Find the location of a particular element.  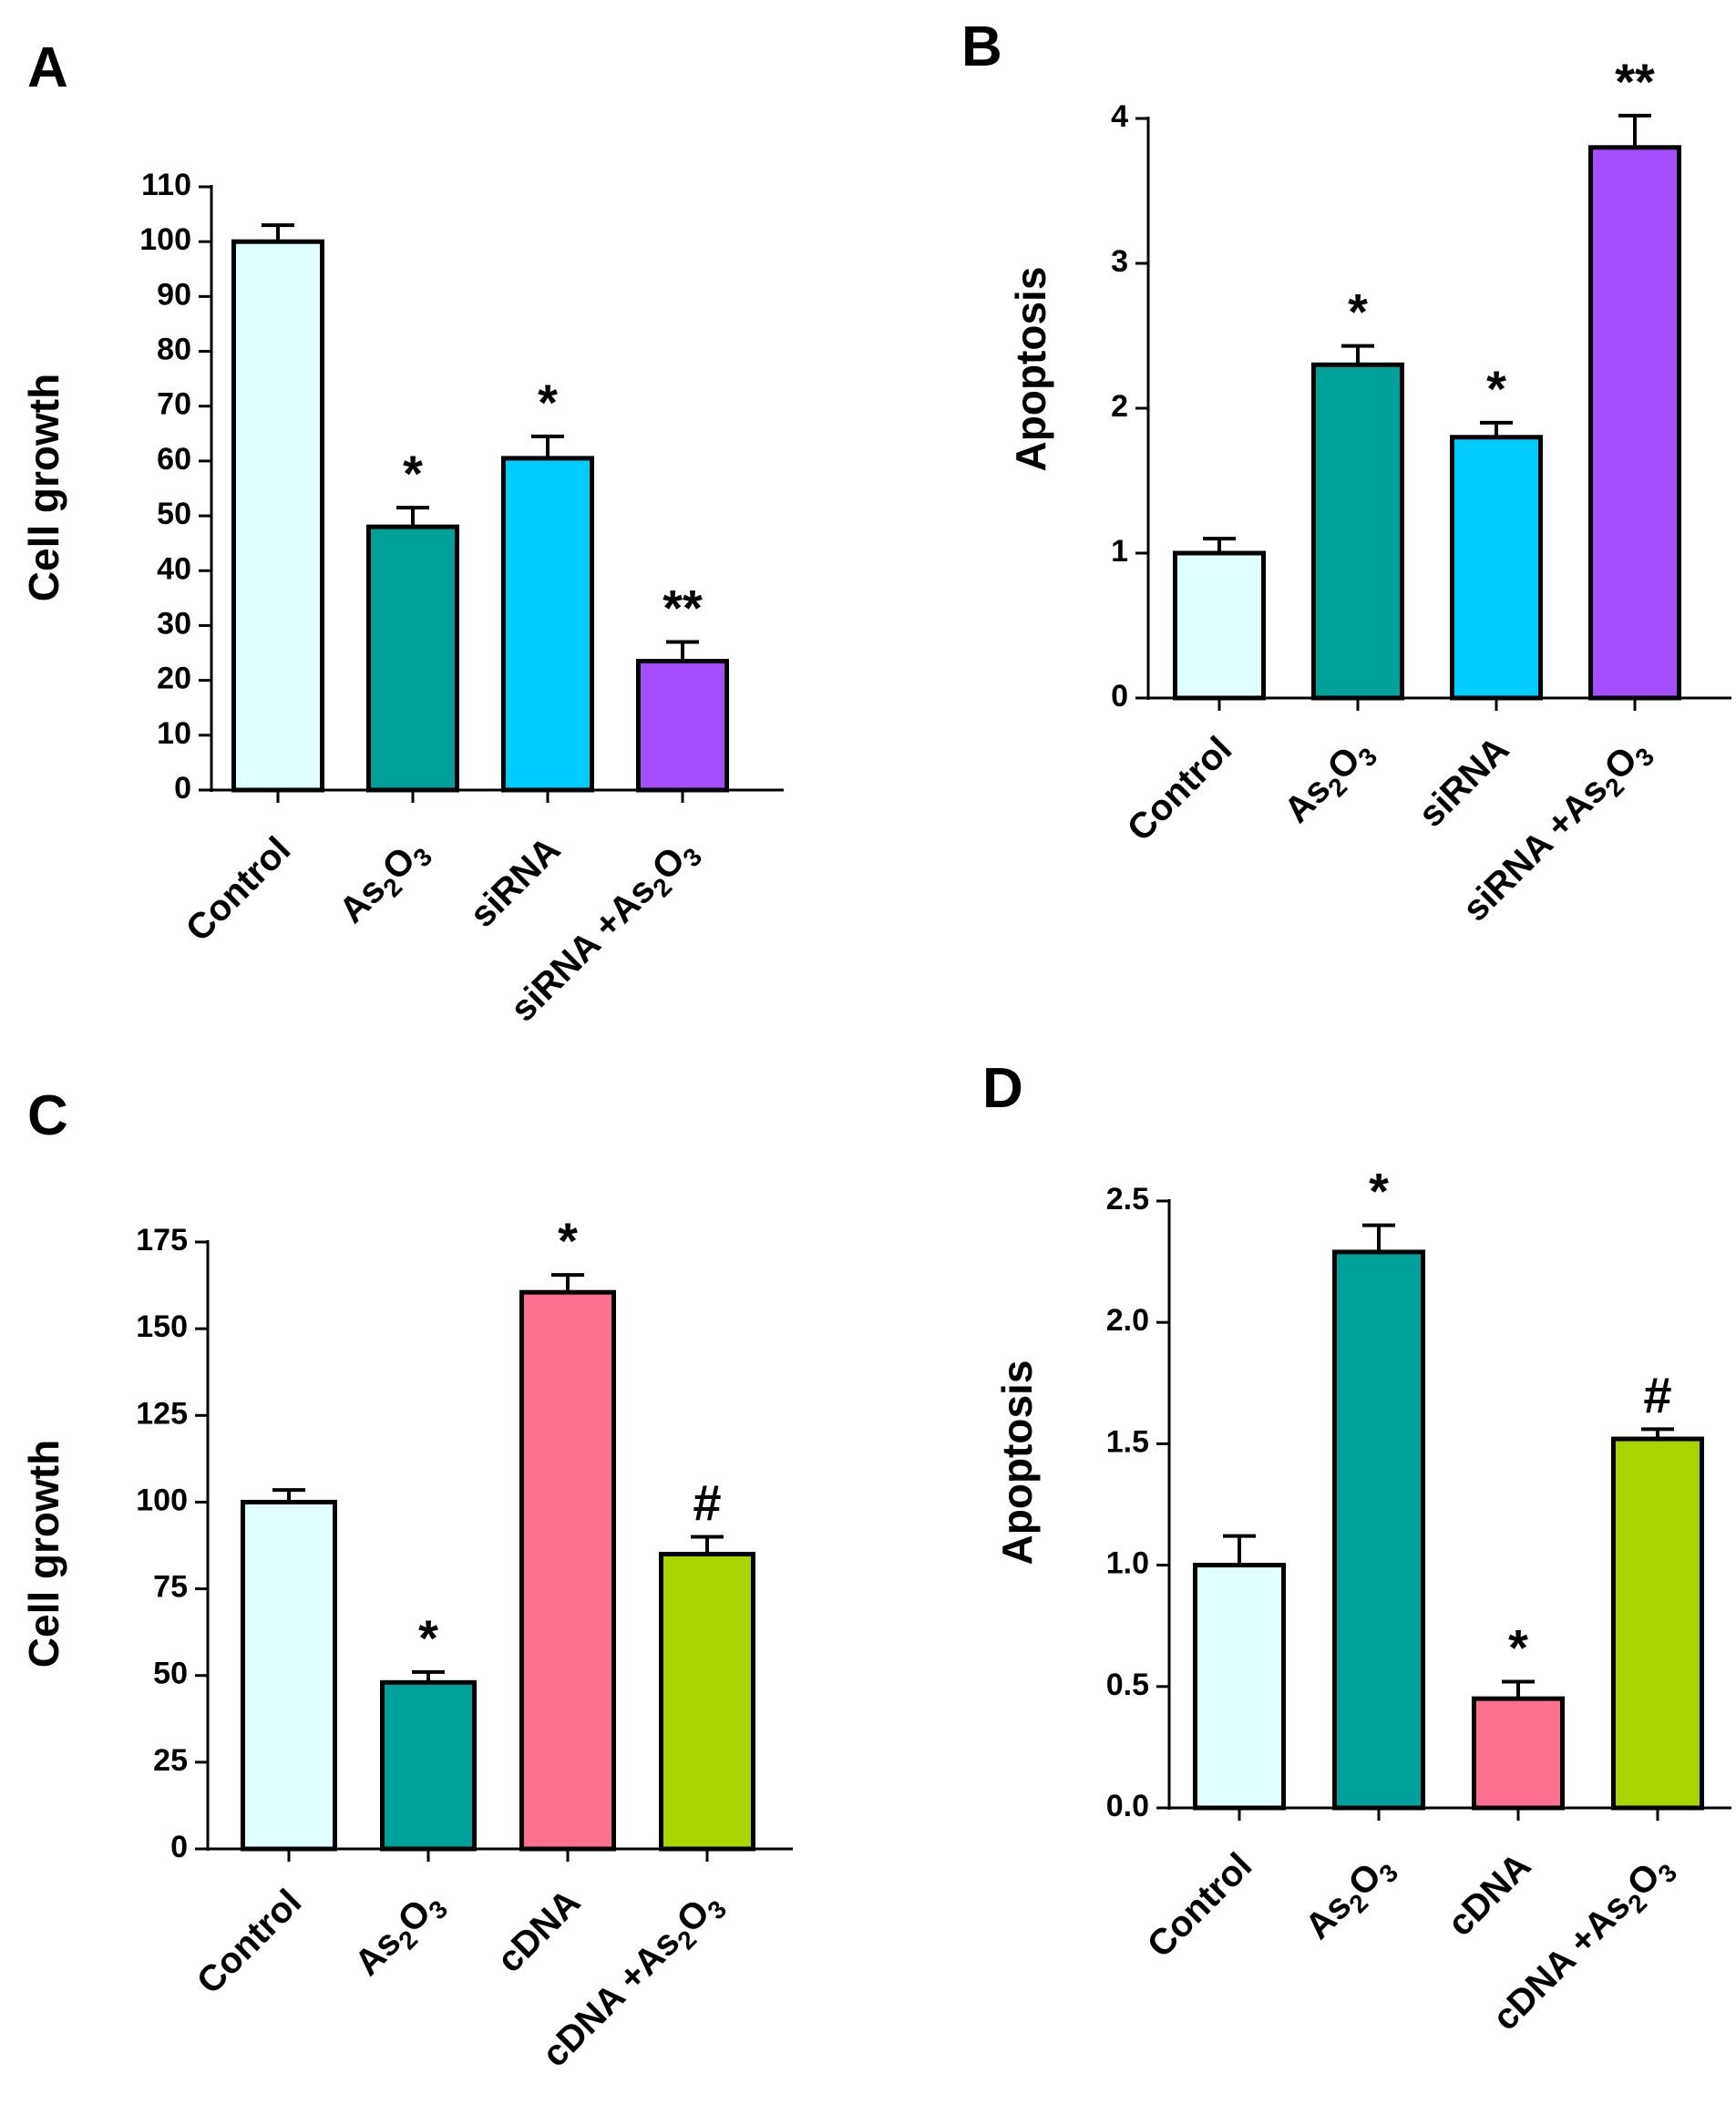

y-tick-label: 2.0 is located at coordinates (1127, 1320).